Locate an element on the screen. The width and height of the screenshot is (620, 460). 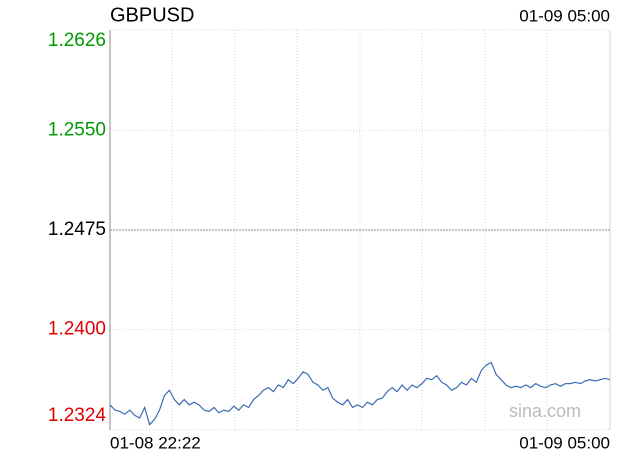
y-tick-label: 1.2324 is located at coordinates (77, 415).